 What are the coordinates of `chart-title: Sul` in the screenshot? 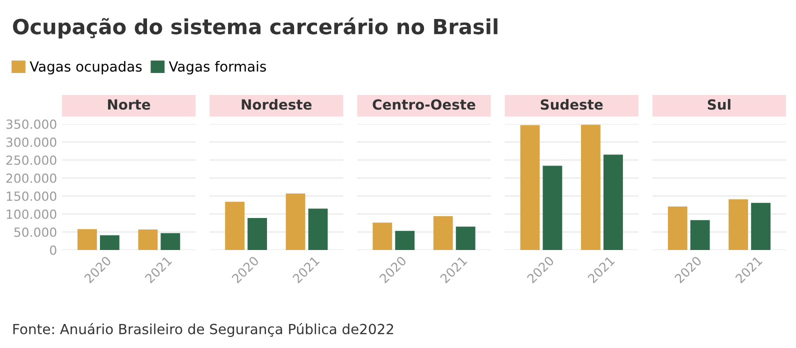 It's located at (719, 104).